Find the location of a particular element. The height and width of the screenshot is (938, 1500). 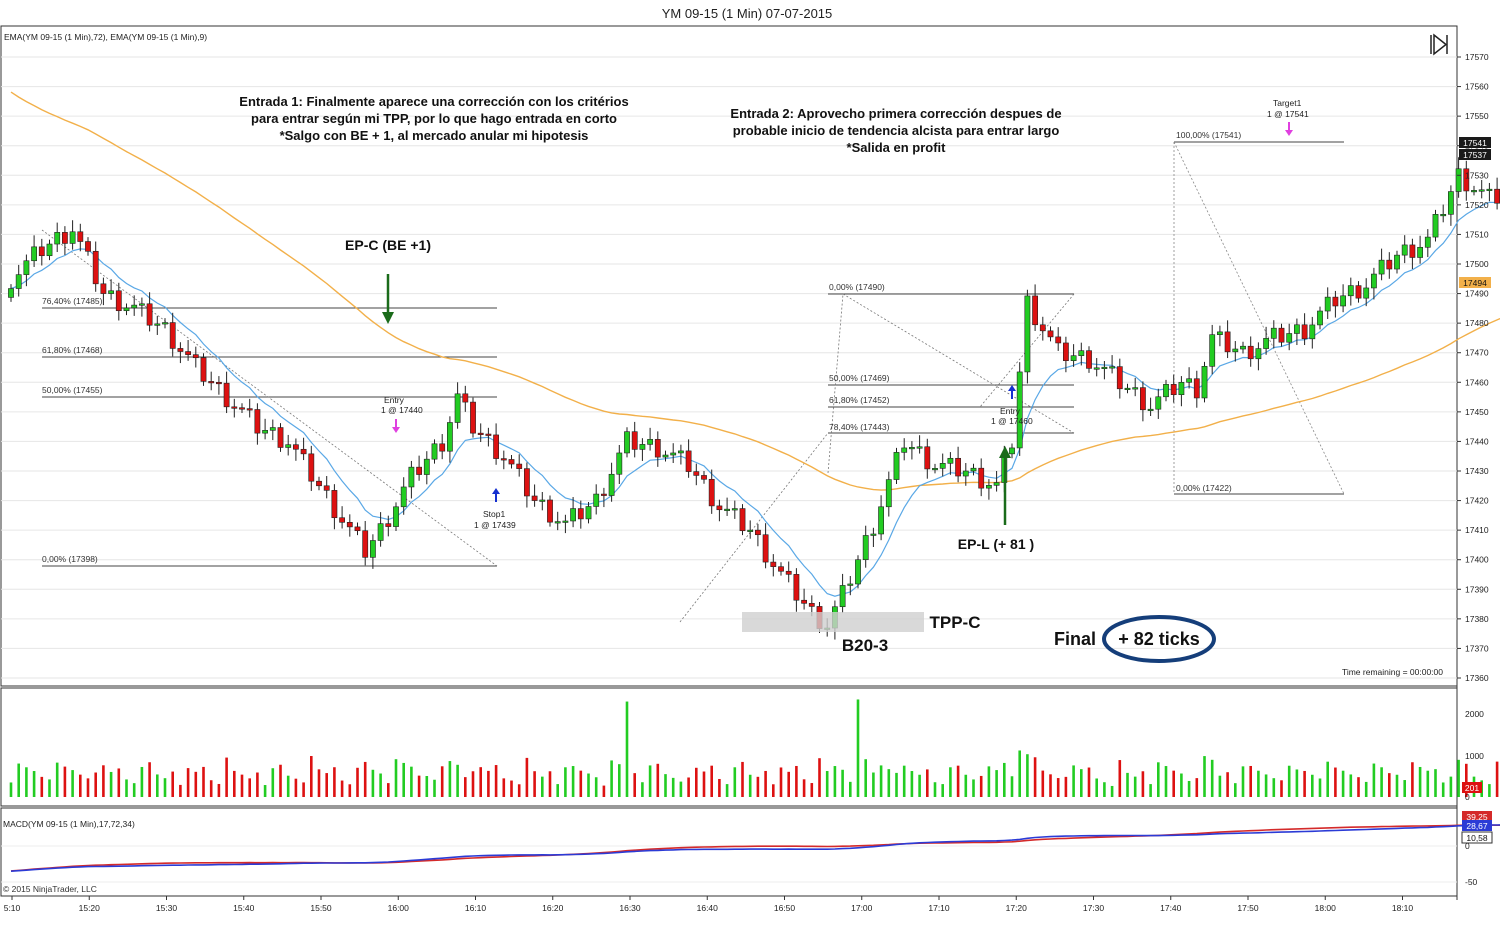

fib1-level-764: 76,40% (17485) is located at coordinates (72, 301).